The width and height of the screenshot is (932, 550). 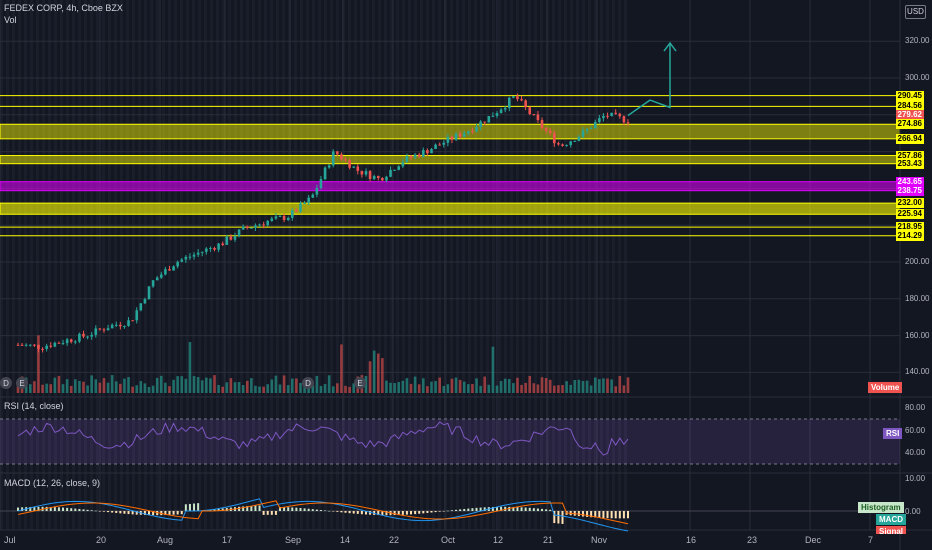 What do you see at coordinates (752, 540) in the screenshot?
I see `time-axis-label: 23` at bounding box center [752, 540].